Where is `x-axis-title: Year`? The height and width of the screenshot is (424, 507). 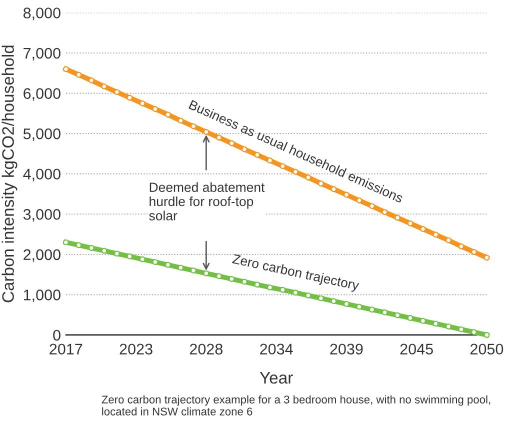
x-axis-title: Year is located at coordinates (276, 378).